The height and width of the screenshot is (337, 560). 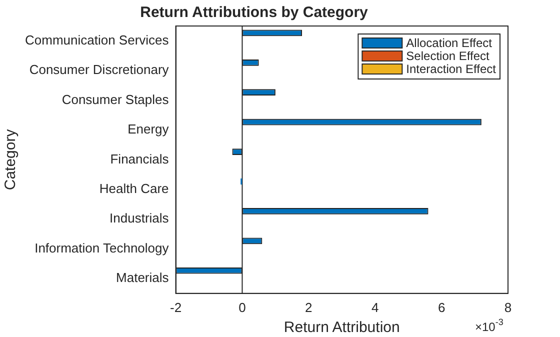 What do you see at coordinates (254, 13) in the screenshot?
I see `chart-title: Return Attributions by Category` at bounding box center [254, 13].